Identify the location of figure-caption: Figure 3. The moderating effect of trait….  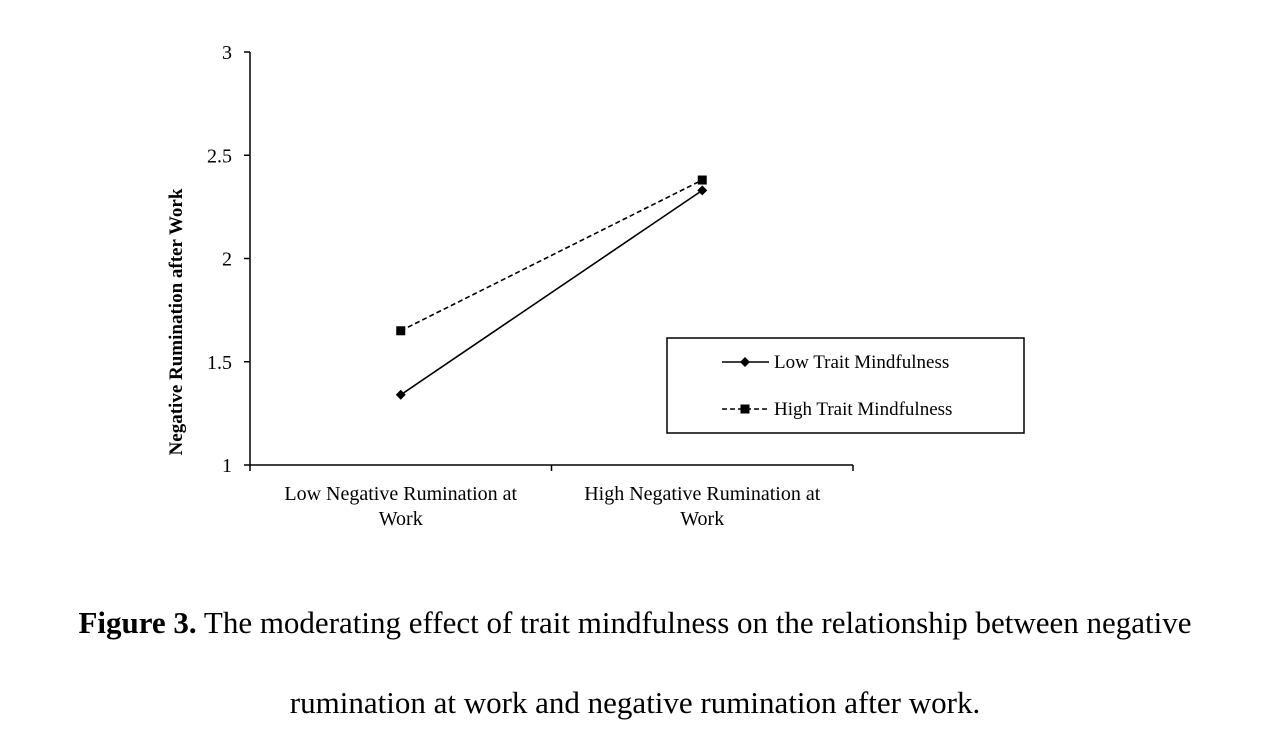
(635, 623).